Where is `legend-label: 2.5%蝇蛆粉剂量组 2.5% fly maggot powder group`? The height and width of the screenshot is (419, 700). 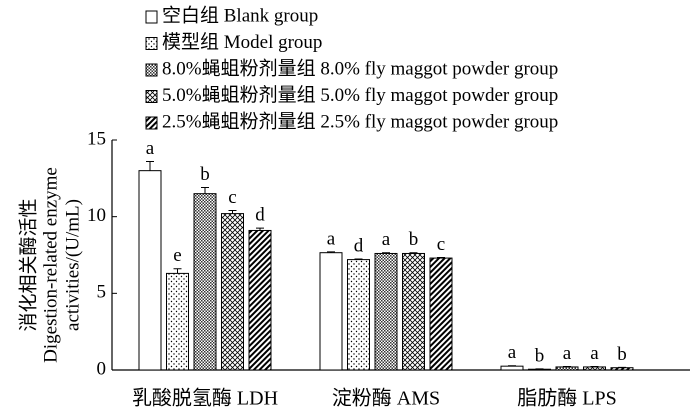
legend-label: 2.5%蝇蛆粉剂量组 2.5% fly maggot powder group is located at coordinates (360, 121).